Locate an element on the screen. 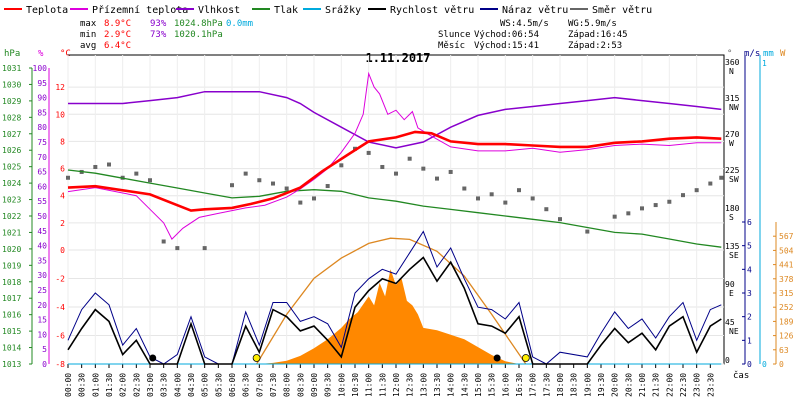  legend-pressure: Tlak is located at coordinates (286, 10).